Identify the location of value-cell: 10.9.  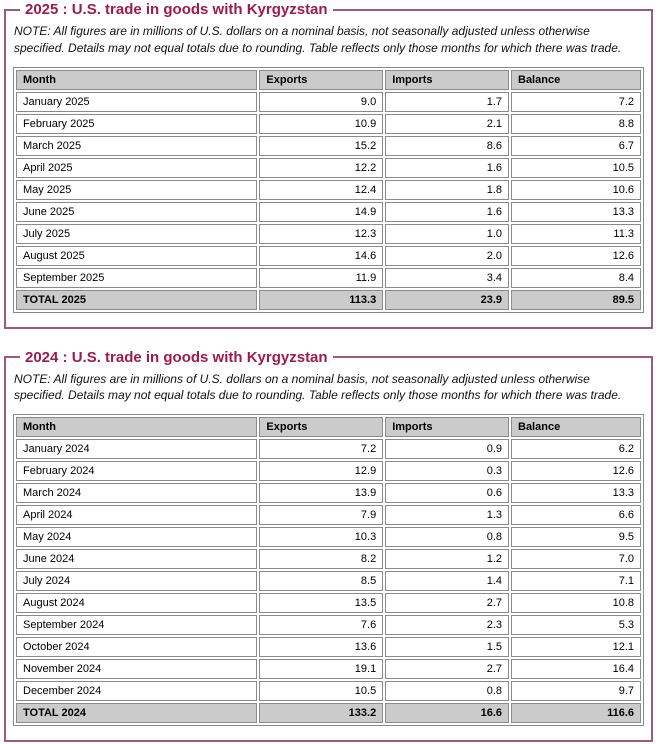
(321, 123).